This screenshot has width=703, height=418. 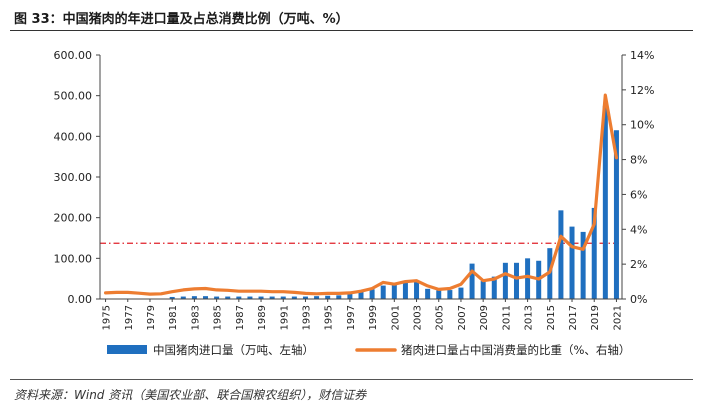 I want to click on bar-1987, so click(x=239, y=297).